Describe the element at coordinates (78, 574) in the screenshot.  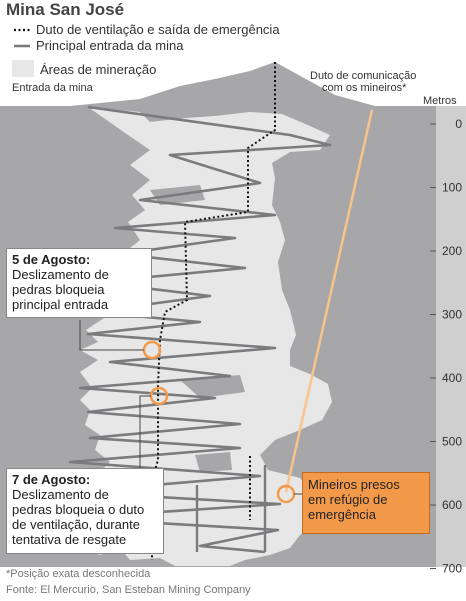
I see `footnote: *Posição exata desconhecida` at that location.